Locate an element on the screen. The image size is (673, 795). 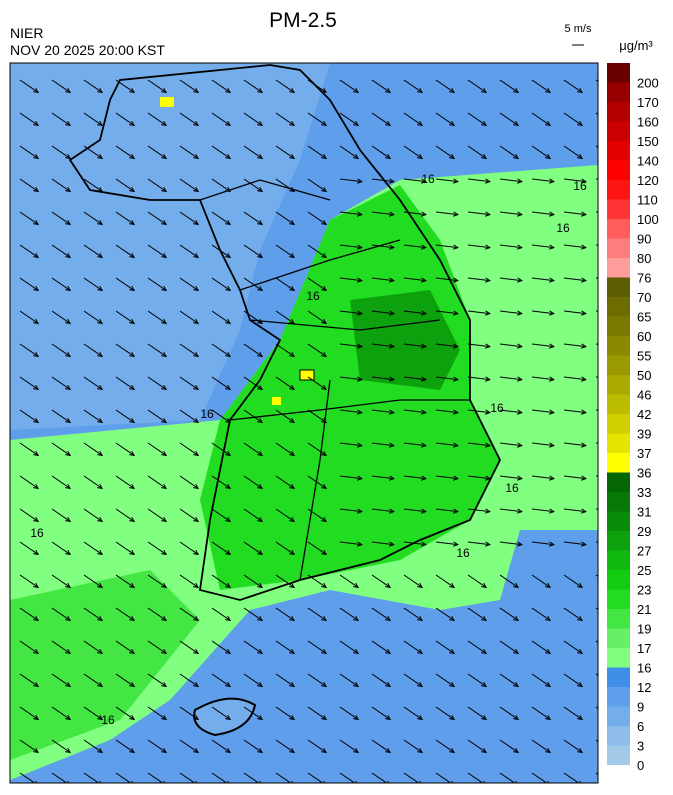
unit: μg/m³ is located at coordinates (636, 45).